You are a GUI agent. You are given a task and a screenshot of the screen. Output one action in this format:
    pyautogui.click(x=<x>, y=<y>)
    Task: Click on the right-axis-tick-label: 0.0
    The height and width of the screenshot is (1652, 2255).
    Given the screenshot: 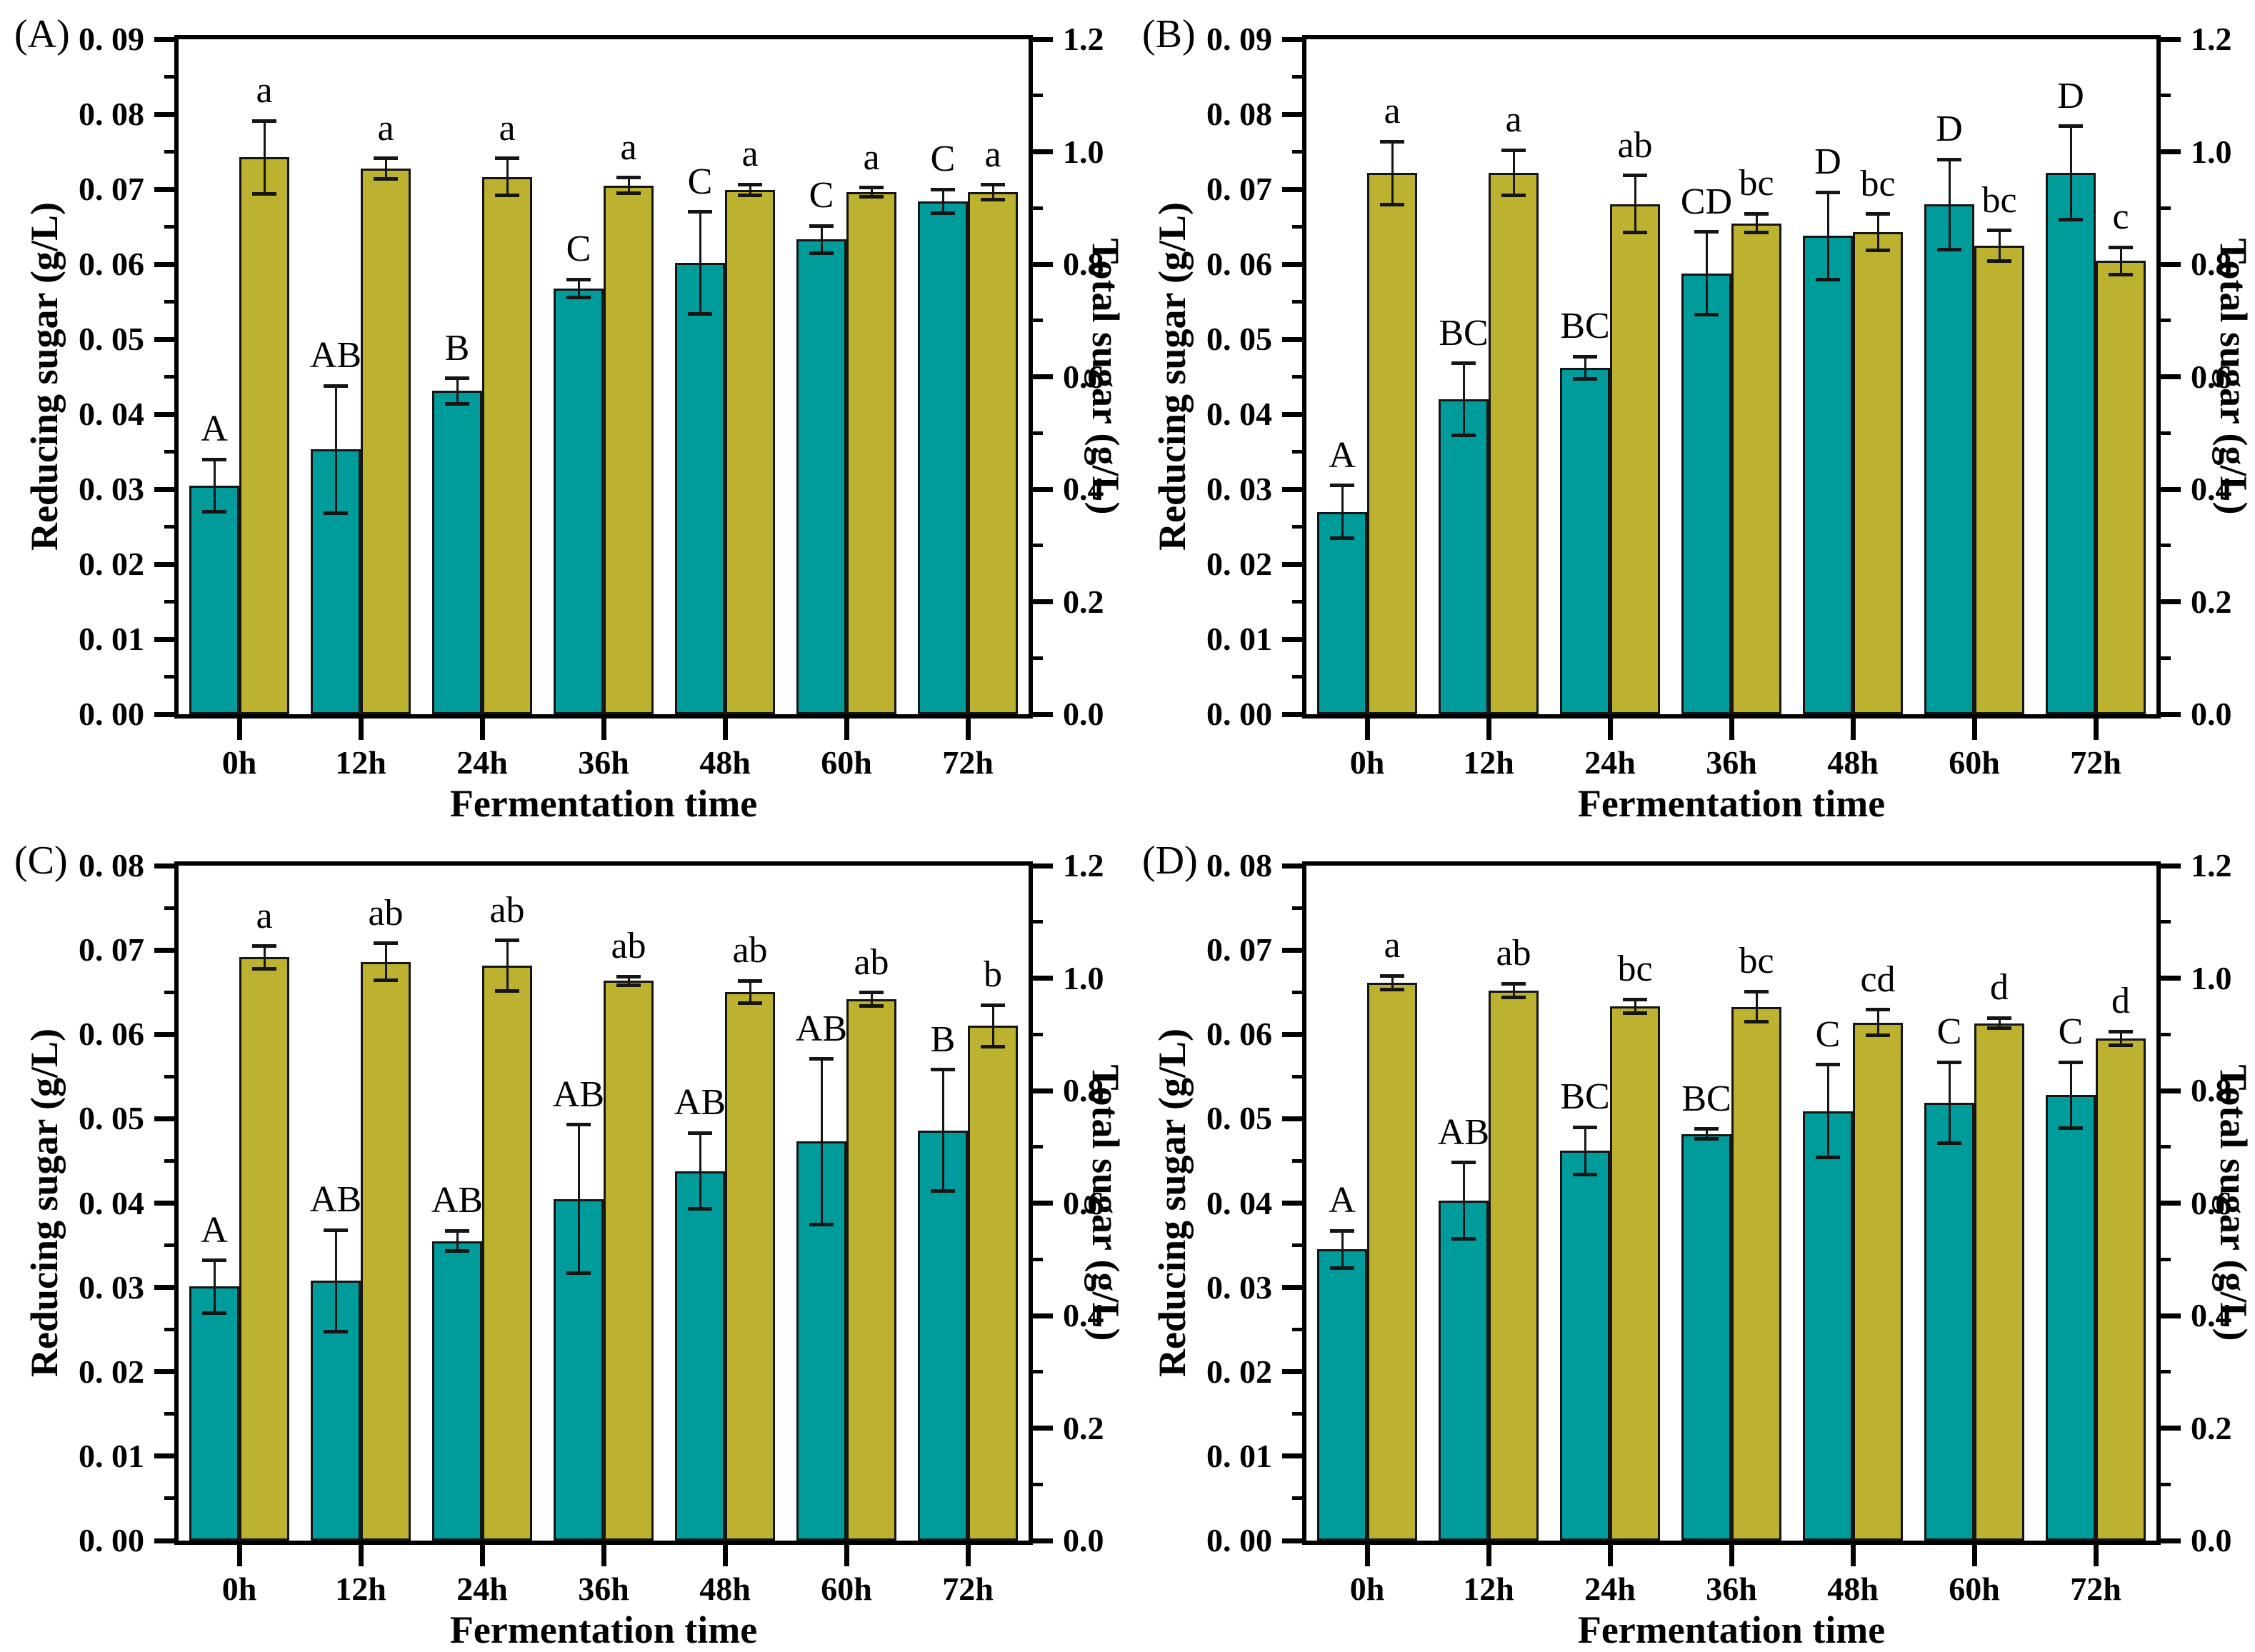 What is the action you would take?
    pyautogui.click(x=2211, y=714)
    